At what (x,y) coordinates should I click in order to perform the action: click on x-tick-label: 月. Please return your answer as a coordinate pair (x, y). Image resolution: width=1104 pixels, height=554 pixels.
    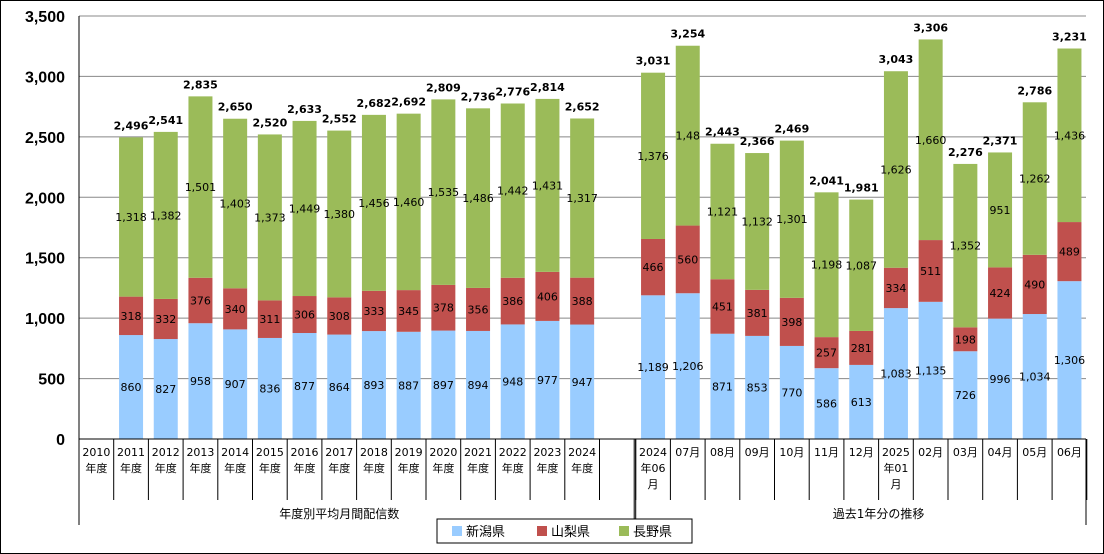
    Looking at the image, I should click on (653, 484).